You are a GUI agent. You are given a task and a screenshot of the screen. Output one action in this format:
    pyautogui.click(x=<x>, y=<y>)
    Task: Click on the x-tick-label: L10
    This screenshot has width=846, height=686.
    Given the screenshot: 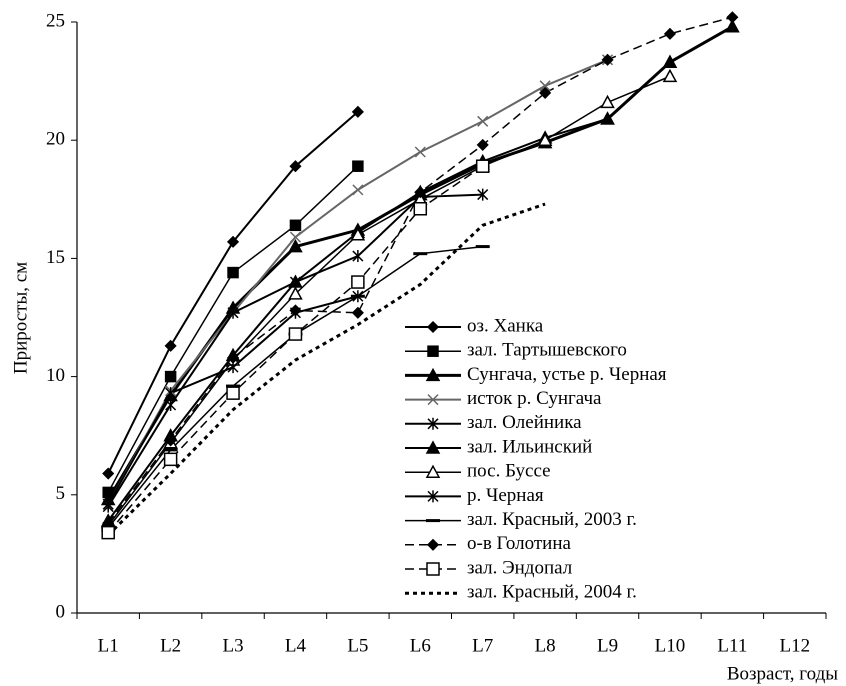 What is the action you would take?
    pyautogui.click(x=670, y=645)
    